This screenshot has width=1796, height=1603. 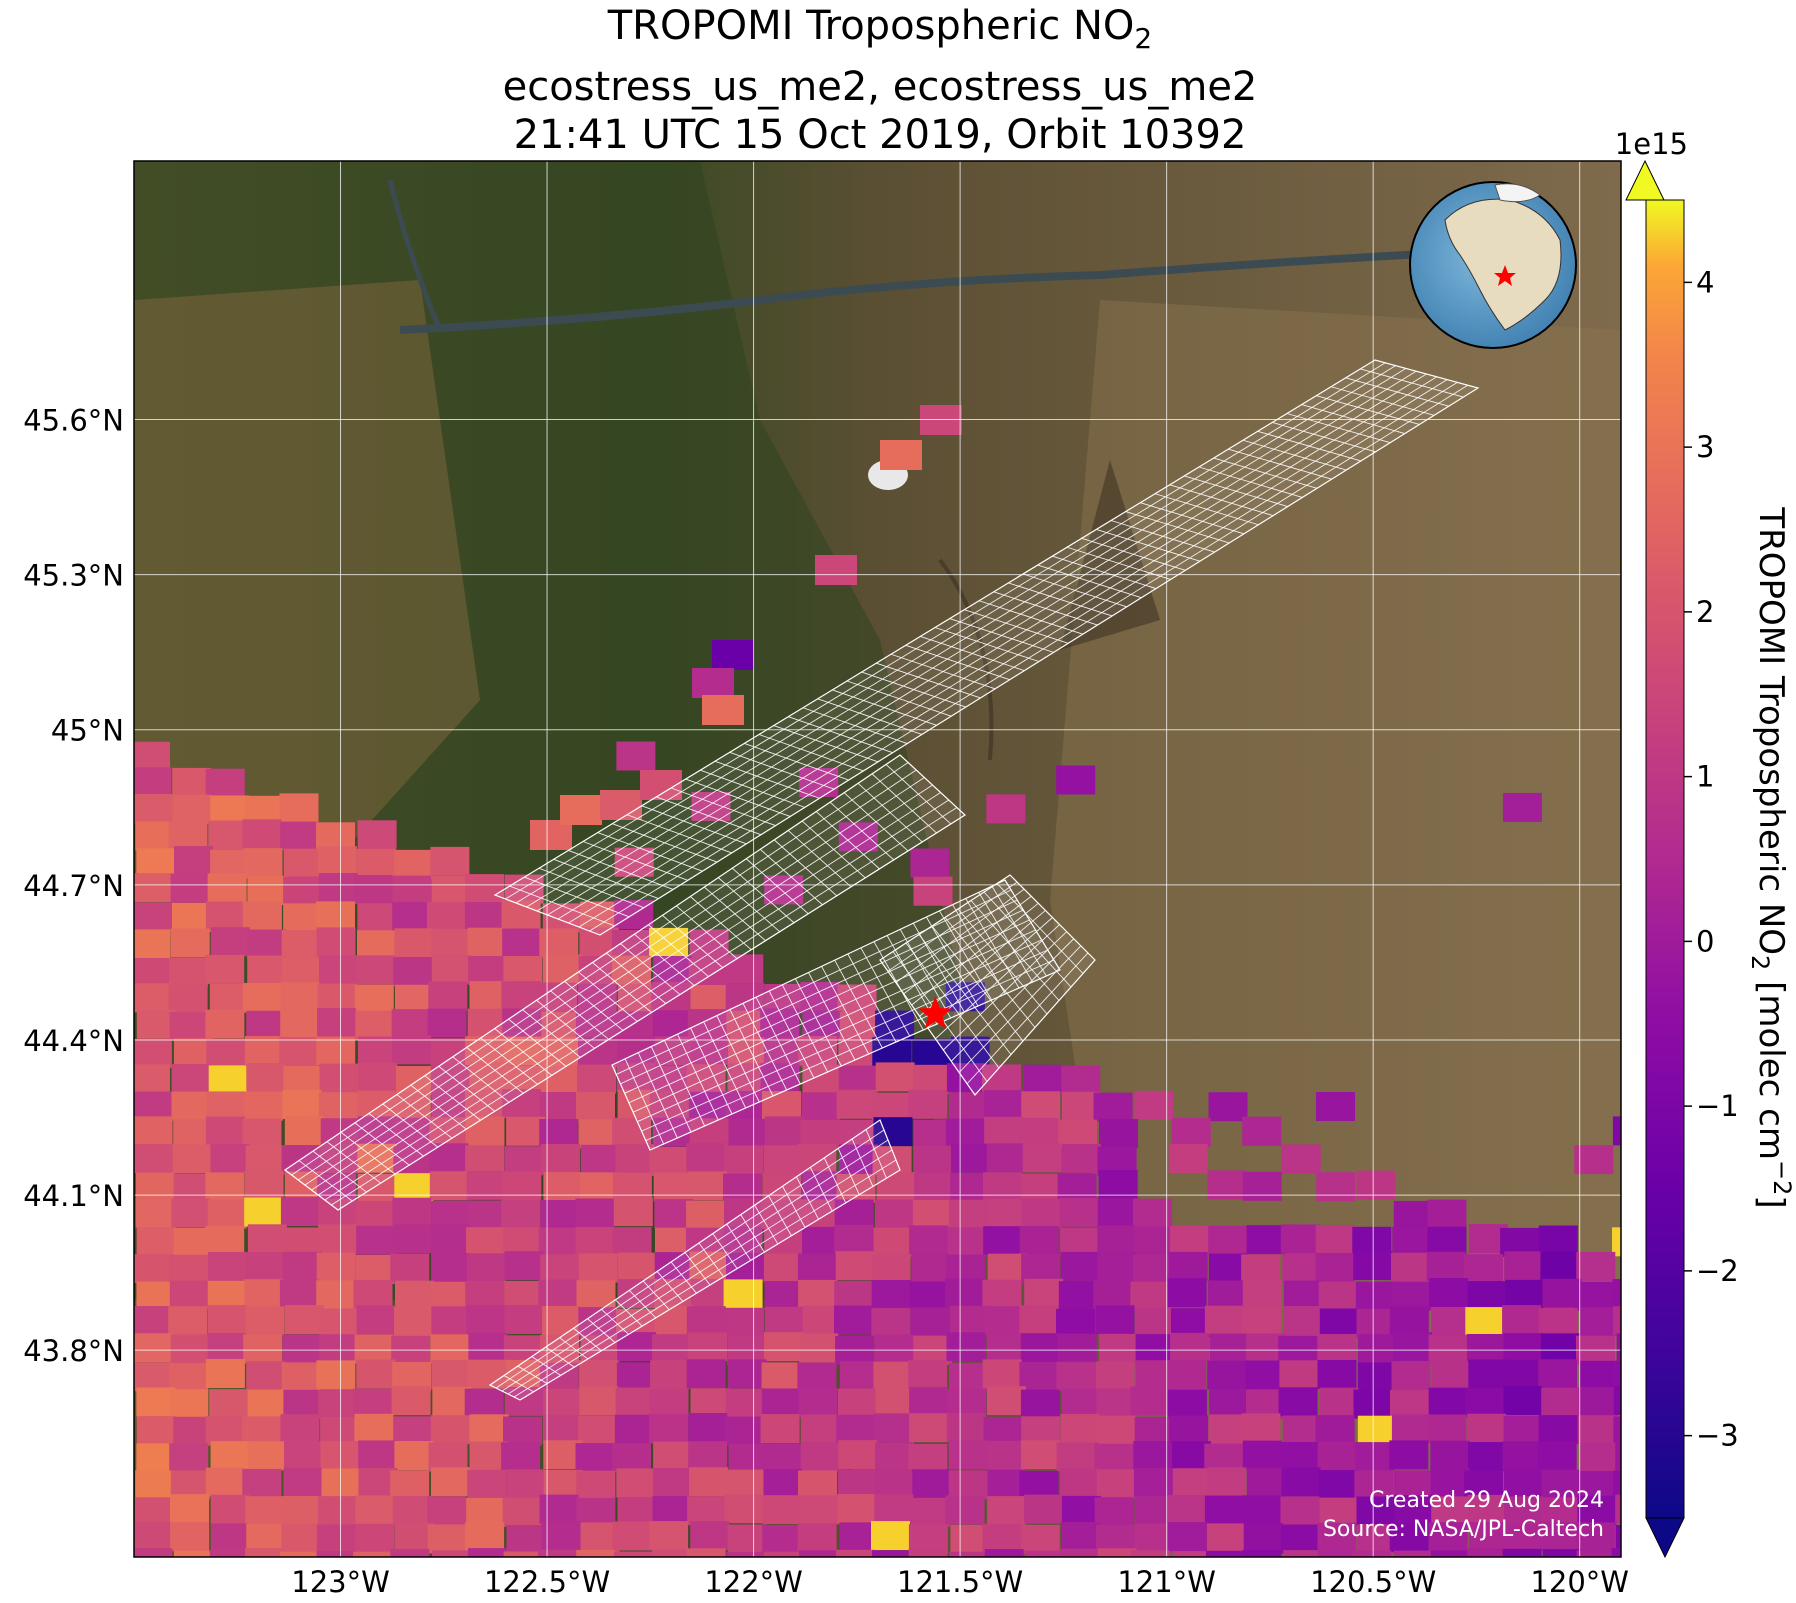 I want to click on colorbar-tick-label: 3, so click(x=1705, y=447).